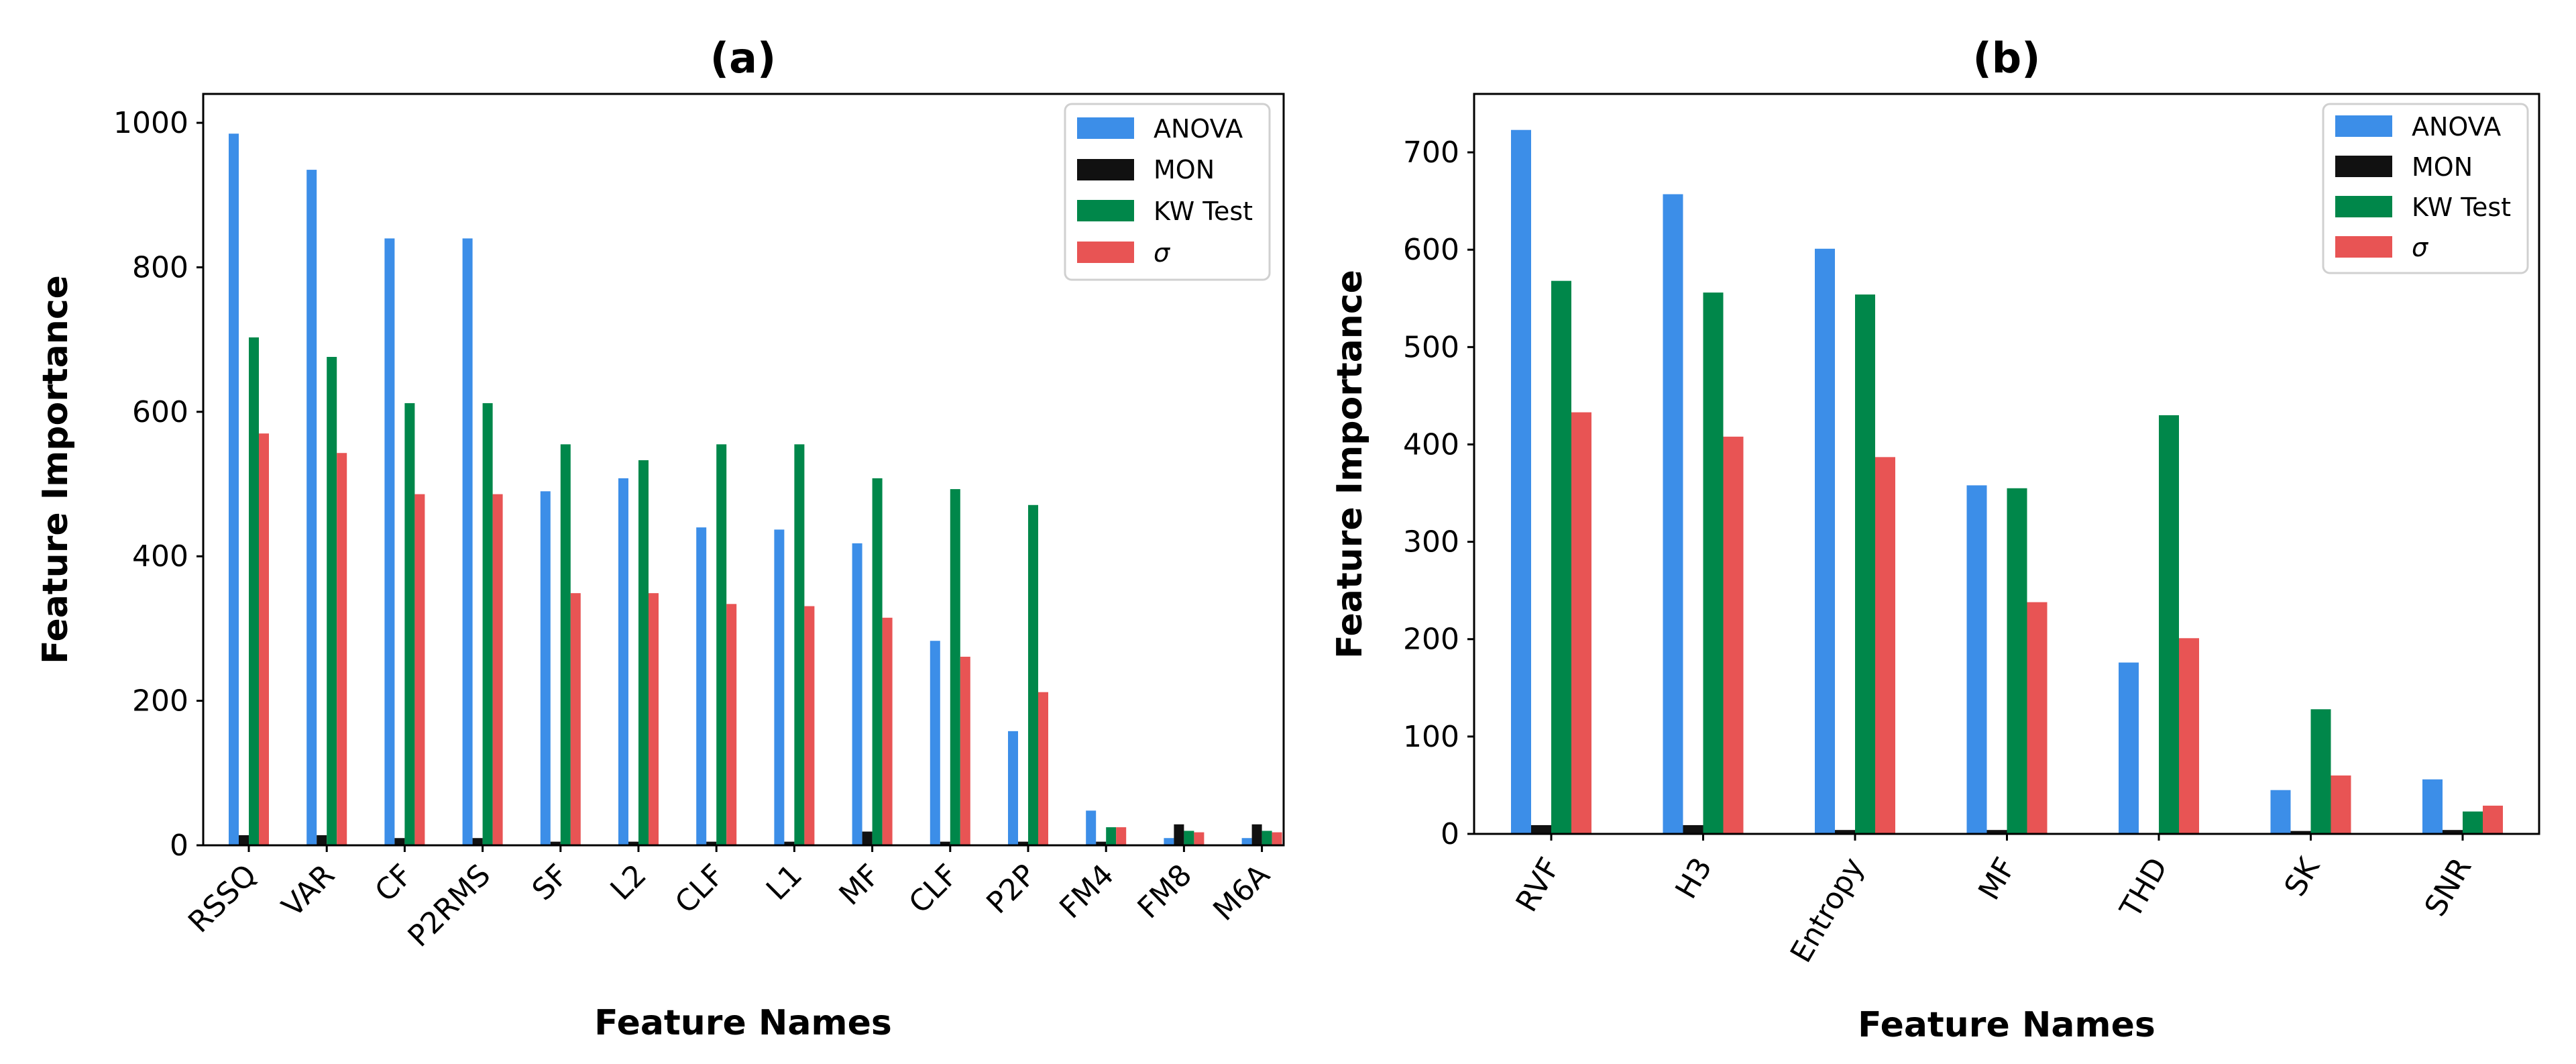  I want to click on chart-a-legend: ANOVA MON KW Test σ, so click(1167, 192).